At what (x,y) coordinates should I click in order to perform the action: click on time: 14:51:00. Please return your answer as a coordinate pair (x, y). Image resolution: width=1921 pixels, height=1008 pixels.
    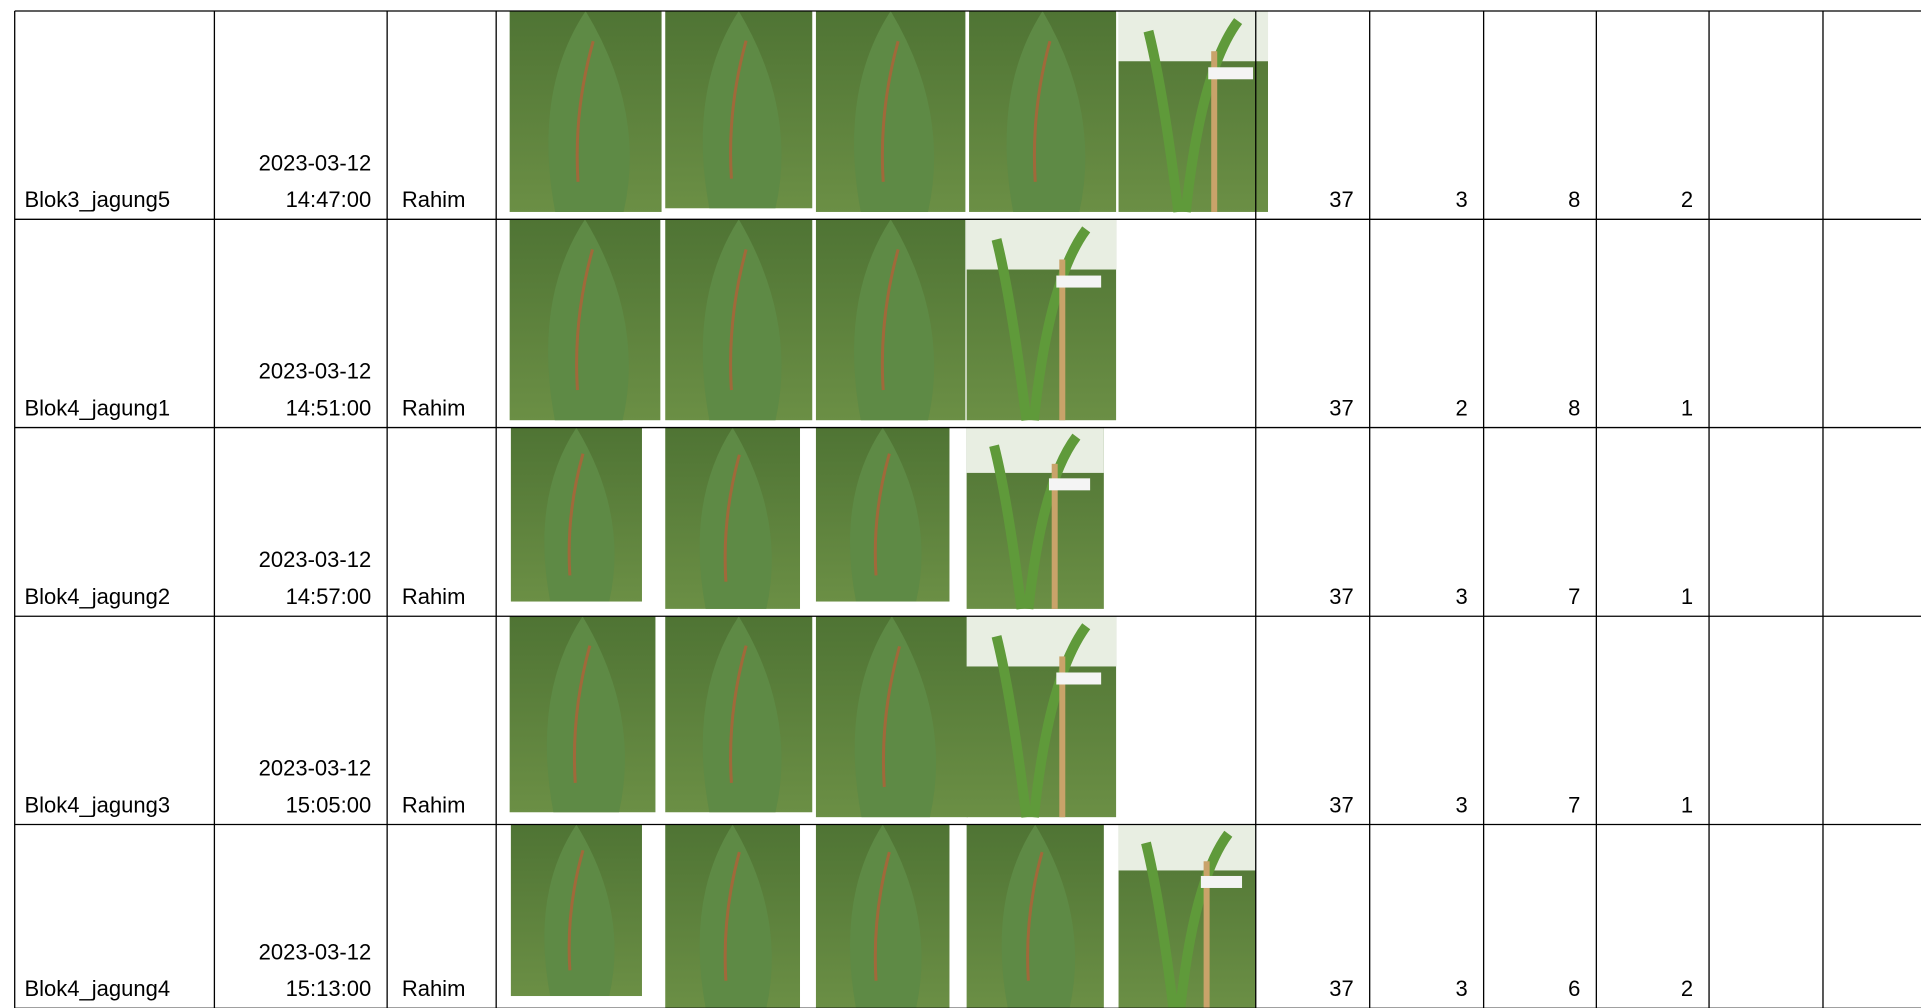
    Looking at the image, I should click on (329, 407).